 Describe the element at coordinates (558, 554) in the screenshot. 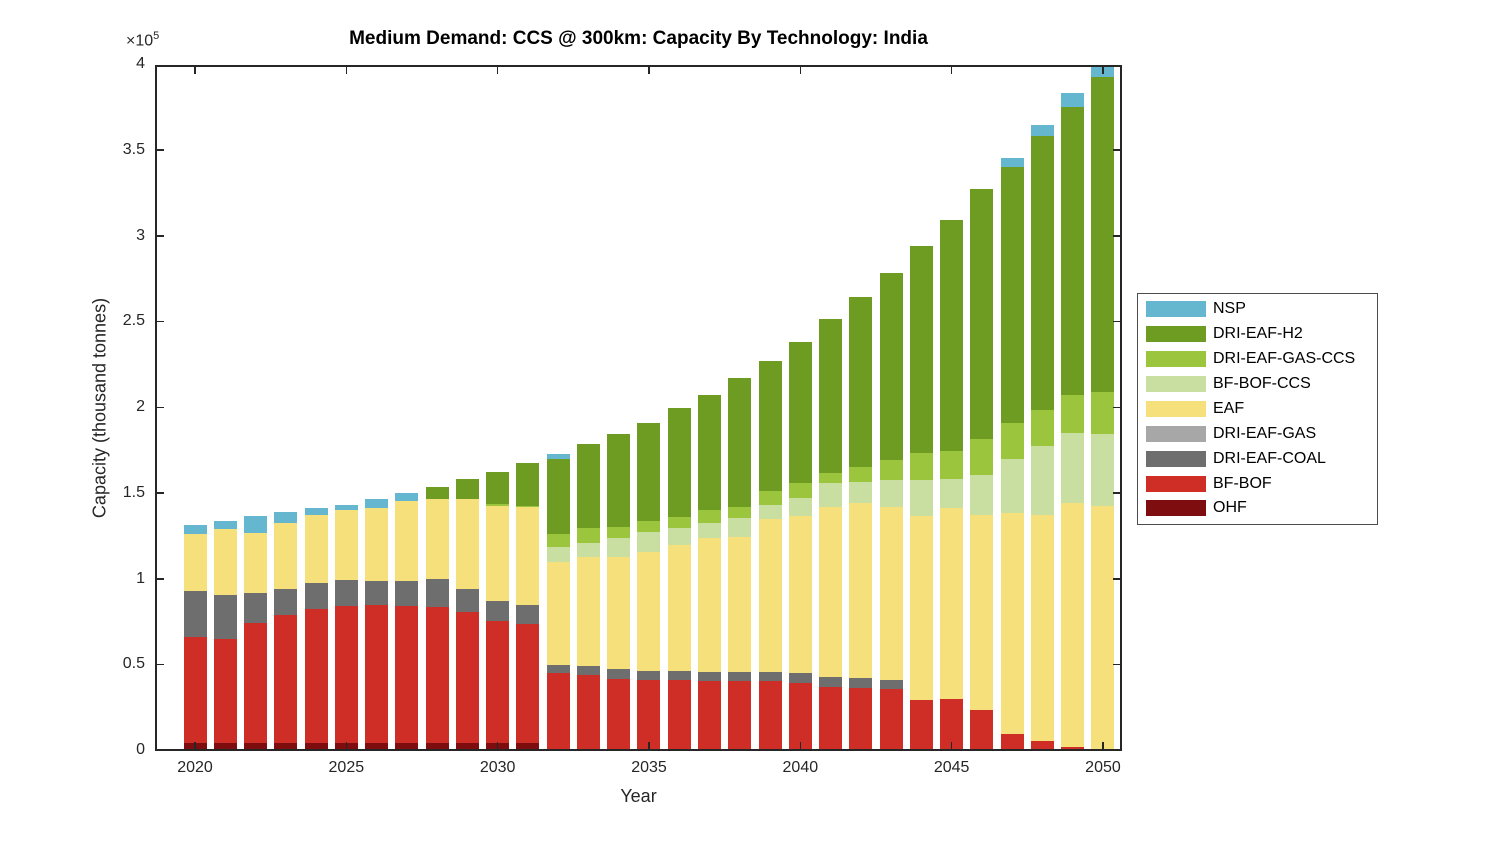

I see `bar-segment-bf-bof-ccs-2032` at that location.